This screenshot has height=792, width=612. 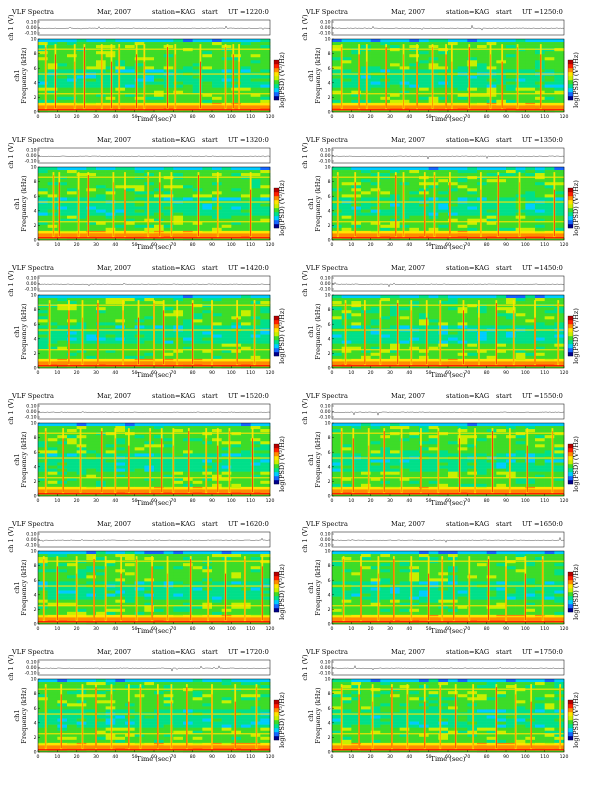 What do you see at coordinates (305, 411) in the screenshot?
I see `ch-axis-label: ch 1 (V)` at bounding box center [305, 411].